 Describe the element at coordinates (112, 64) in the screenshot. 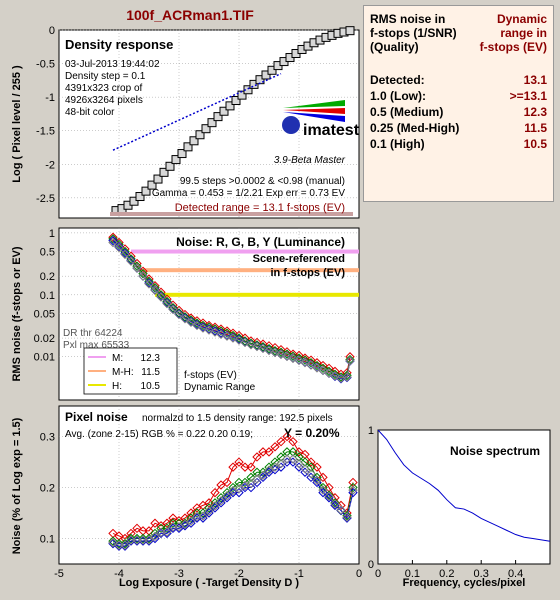

I see `density-info-line-1: 03-Jul-2013 19:44:02` at that location.